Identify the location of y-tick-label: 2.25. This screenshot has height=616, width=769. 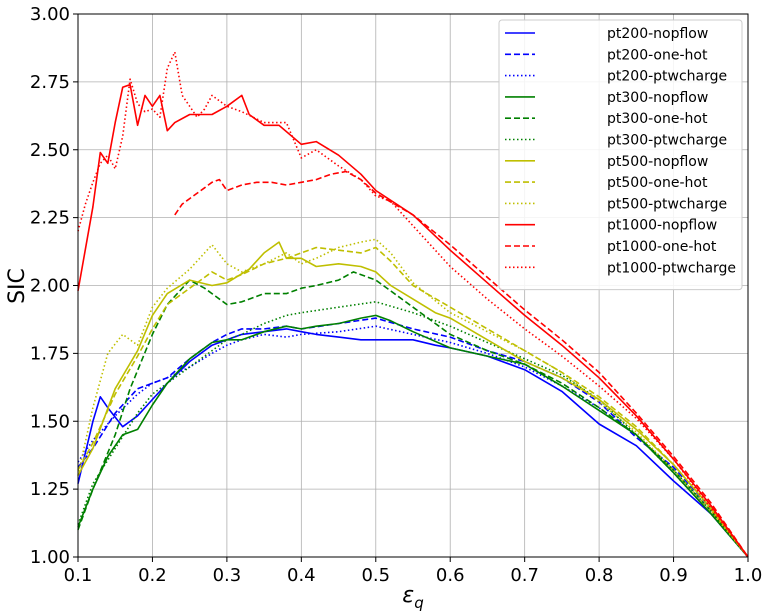
(50, 218).